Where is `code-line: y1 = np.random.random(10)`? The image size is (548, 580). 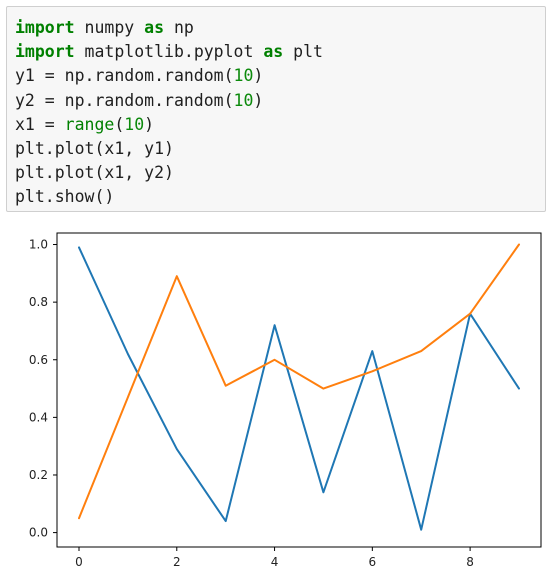 code-line: y1 = np.random.random(10) is located at coordinates (169, 76).